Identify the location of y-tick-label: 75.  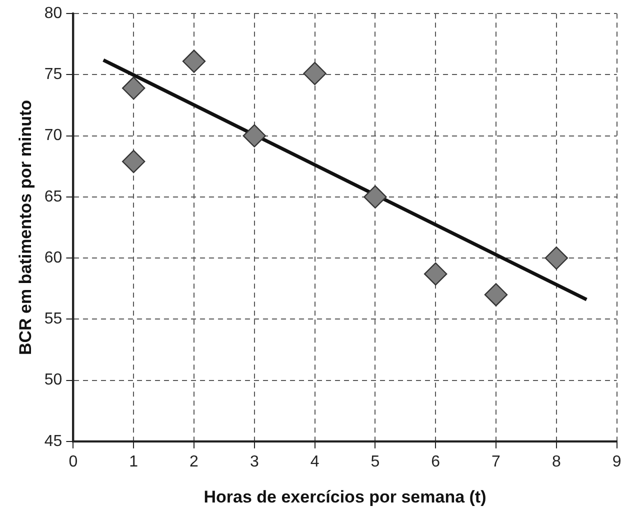
(53, 75).